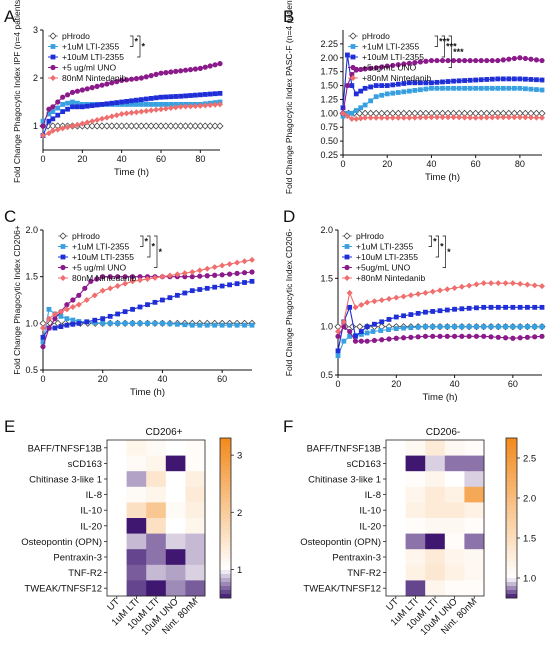 The width and height of the screenshot is (550, 651). Describe the element at coordinates (340, 542) in the screenshot. I see `row-label: Osteopontin (OPN)` at that location.